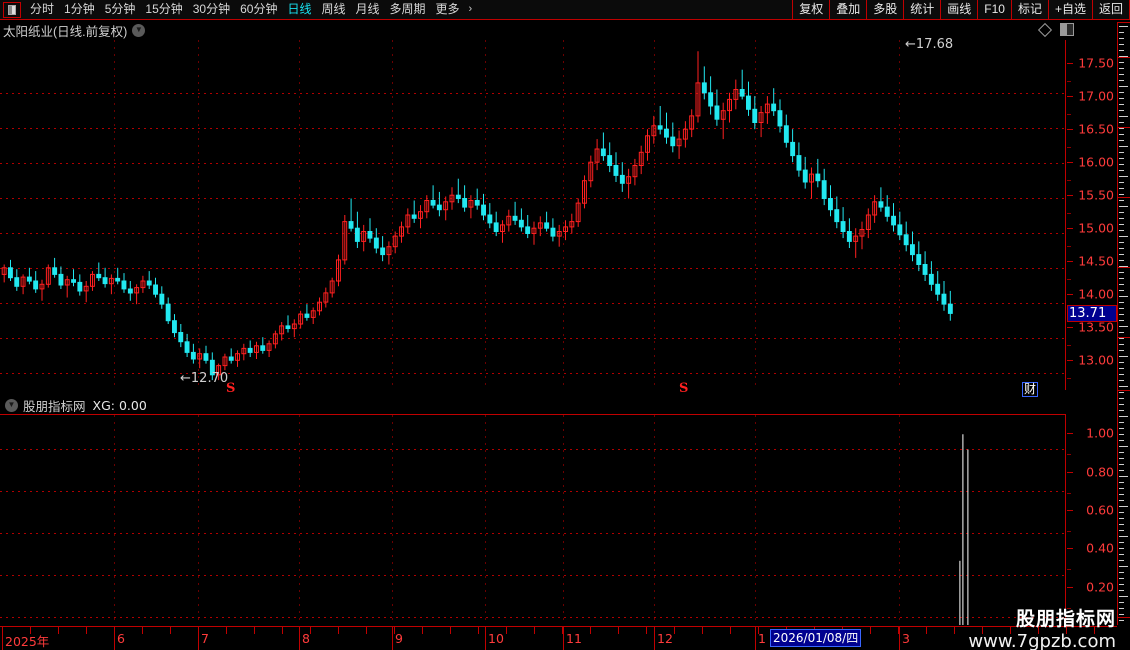 Image resolution: width=1130 pixels, height=650 pixels. I want to click on period-5min: 5分钟, so click(120, 9).